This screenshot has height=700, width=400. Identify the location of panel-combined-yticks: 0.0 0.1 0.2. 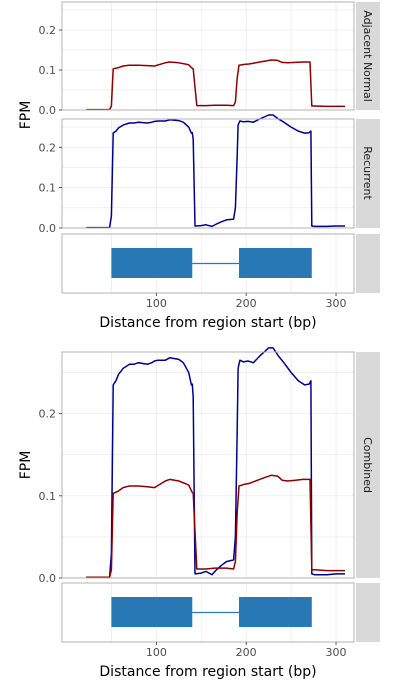
(50, 496).